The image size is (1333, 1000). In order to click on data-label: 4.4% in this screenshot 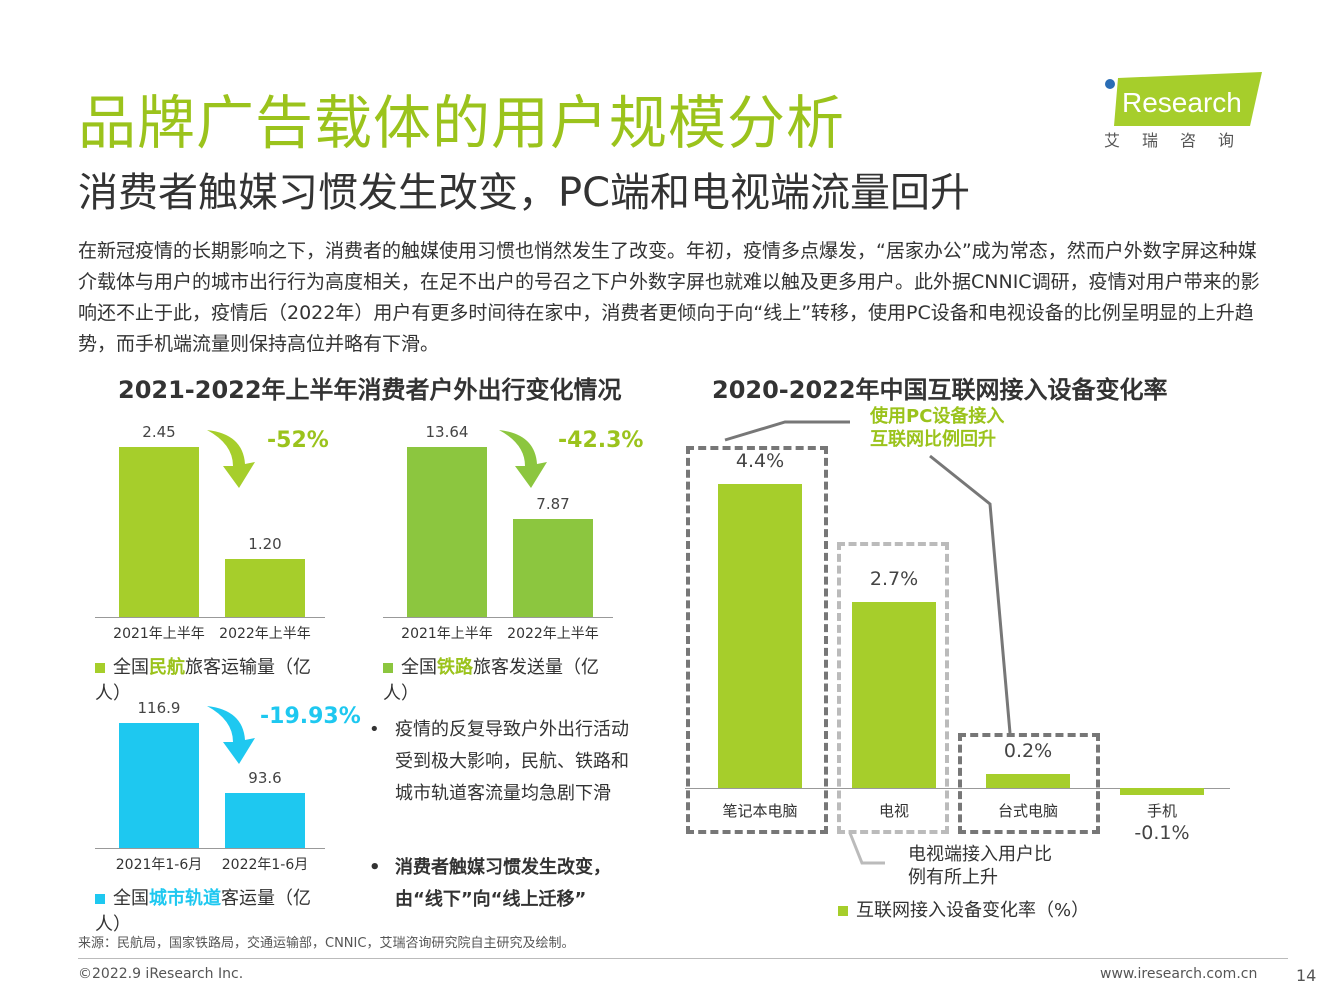, I will do `click(760, 461)`.